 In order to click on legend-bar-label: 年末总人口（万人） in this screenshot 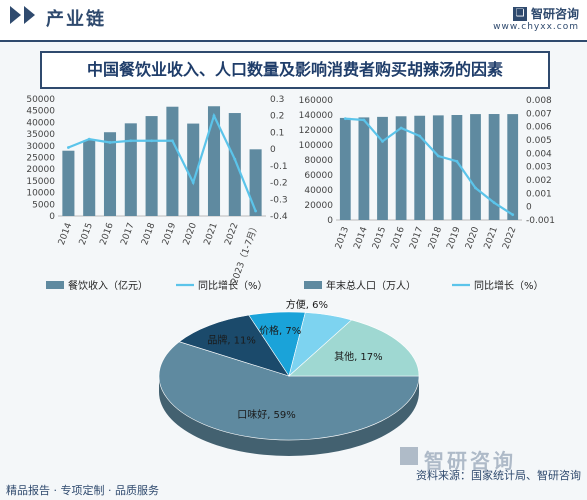, I will do `click(371, 285)`.